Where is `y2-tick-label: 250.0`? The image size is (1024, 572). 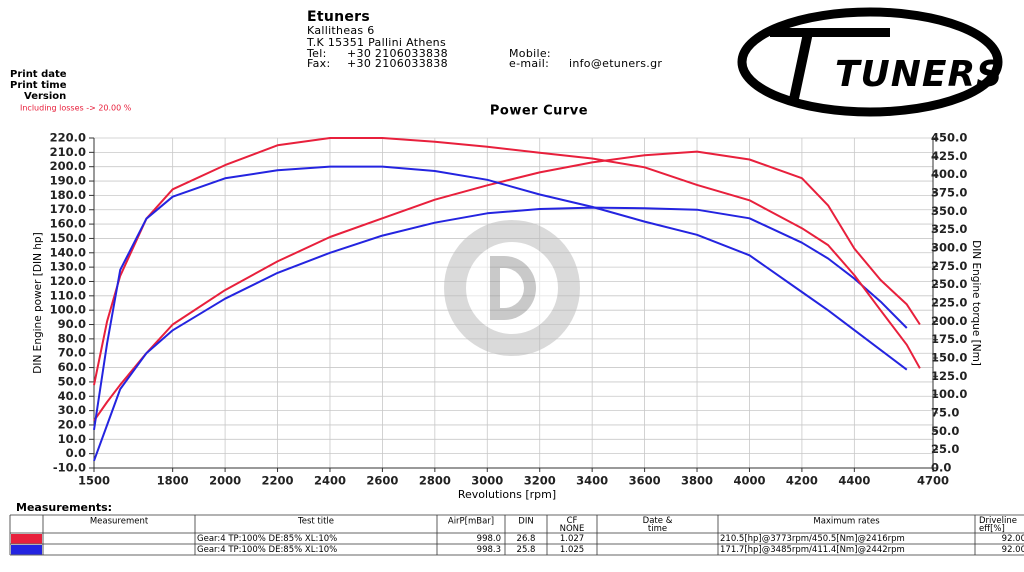
y2-tick-label: 250.0 is located at coordinates (949, 284).